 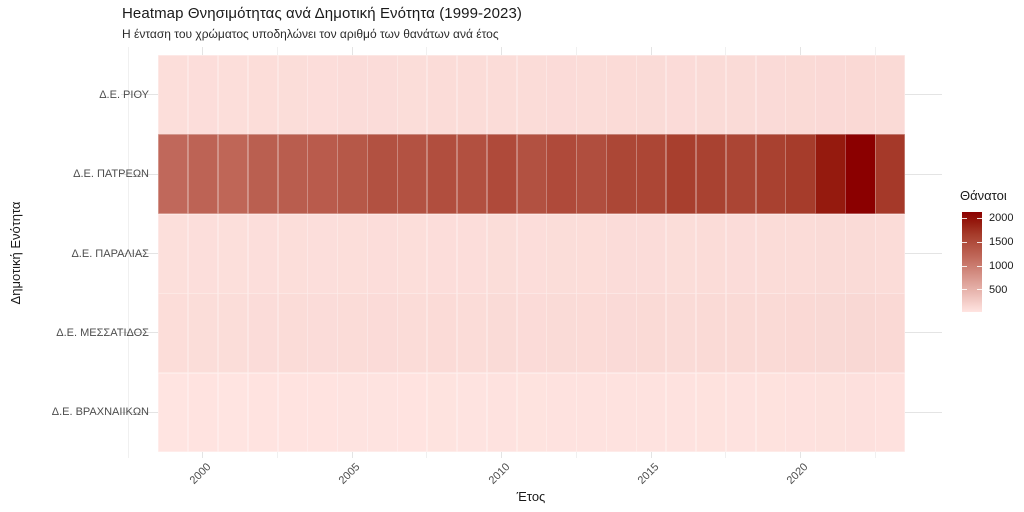 What do you see at coordinates (102, 332) in the screenshot?
I see `y-axis-label: Δ.Ε. ΜΕΣΣΑΤΙΔΟΣ` at bounding box center [102, 332].